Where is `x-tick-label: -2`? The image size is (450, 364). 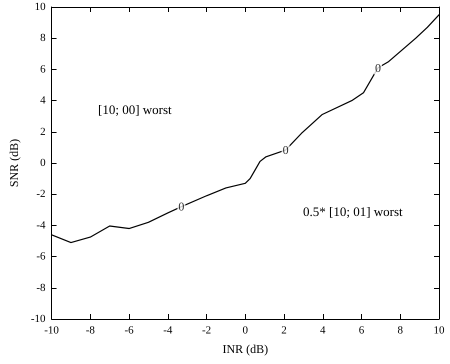
x-tick-label: -2 is located at coordinates (207, 330).